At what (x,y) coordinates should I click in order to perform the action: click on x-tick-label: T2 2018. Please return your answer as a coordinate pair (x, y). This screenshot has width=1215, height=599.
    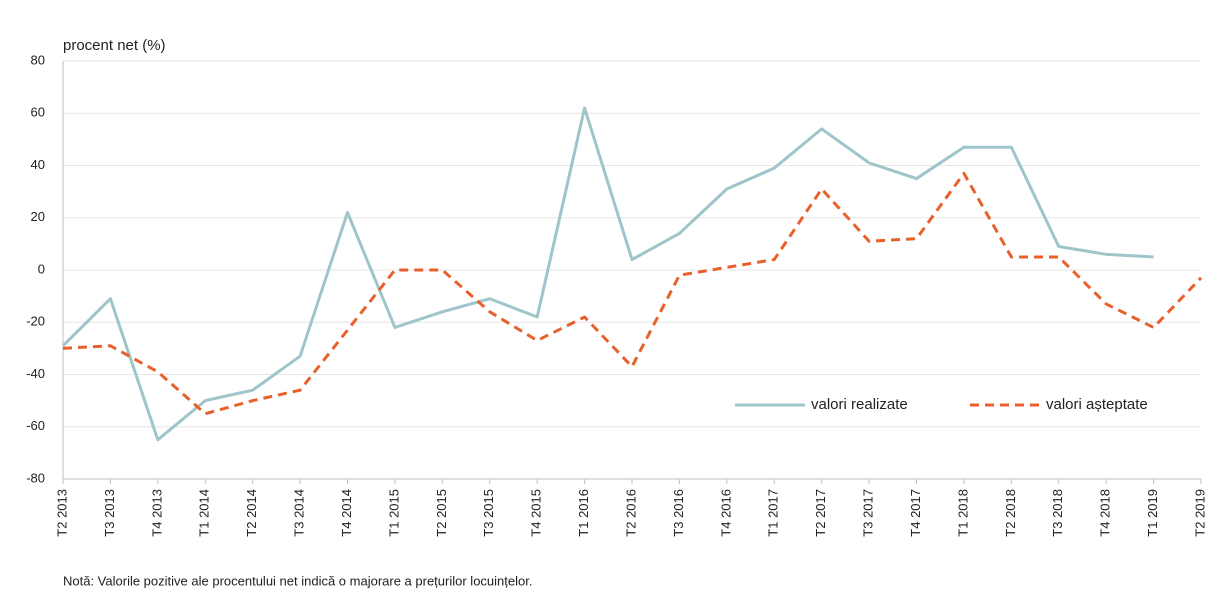
    Looking at the image, I should click on (1010, 513).